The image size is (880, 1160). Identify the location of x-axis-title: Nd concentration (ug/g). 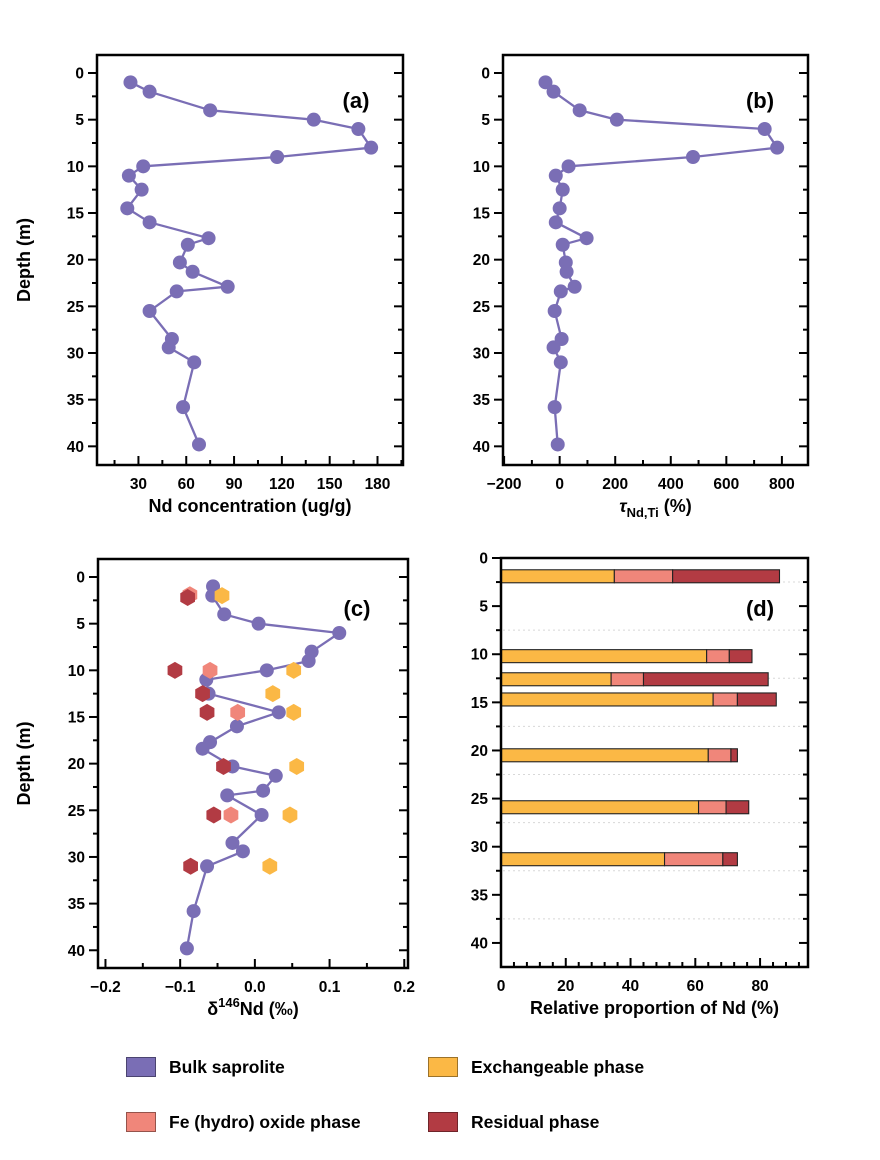
(250, 506).